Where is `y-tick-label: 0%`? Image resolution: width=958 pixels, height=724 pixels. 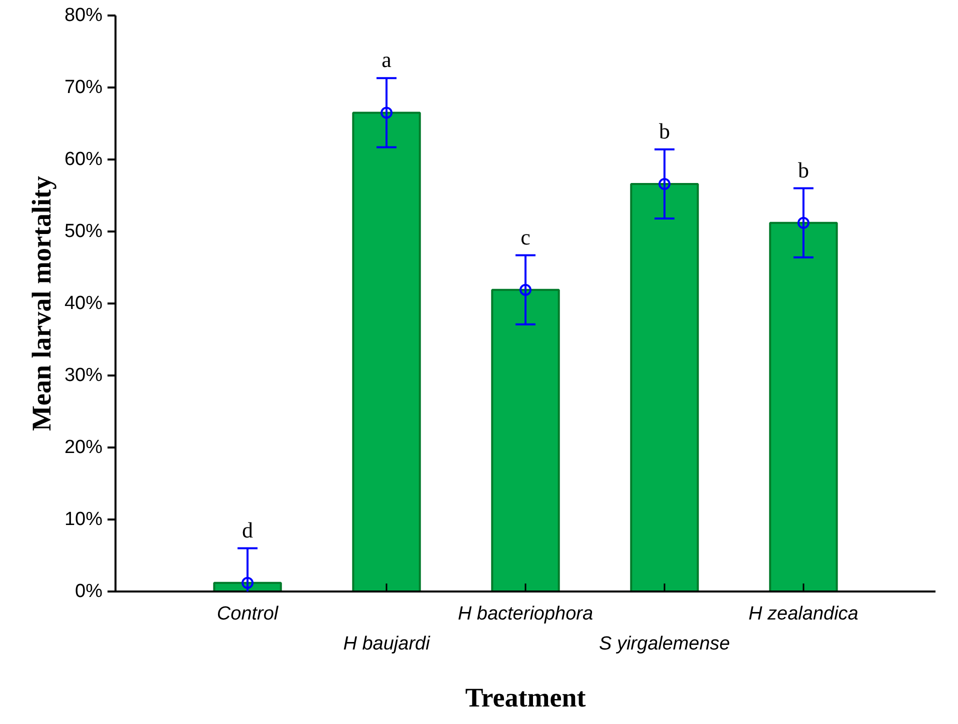
y-tick-label: 0% is located at coordinates (89, 591).